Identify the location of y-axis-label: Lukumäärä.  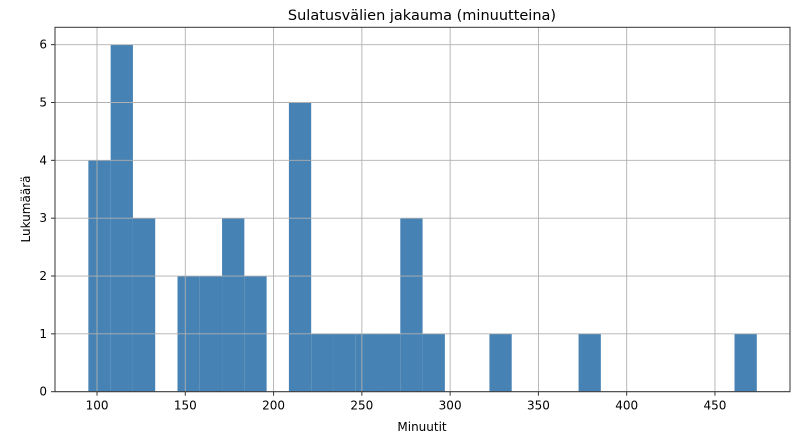
(26, 209).